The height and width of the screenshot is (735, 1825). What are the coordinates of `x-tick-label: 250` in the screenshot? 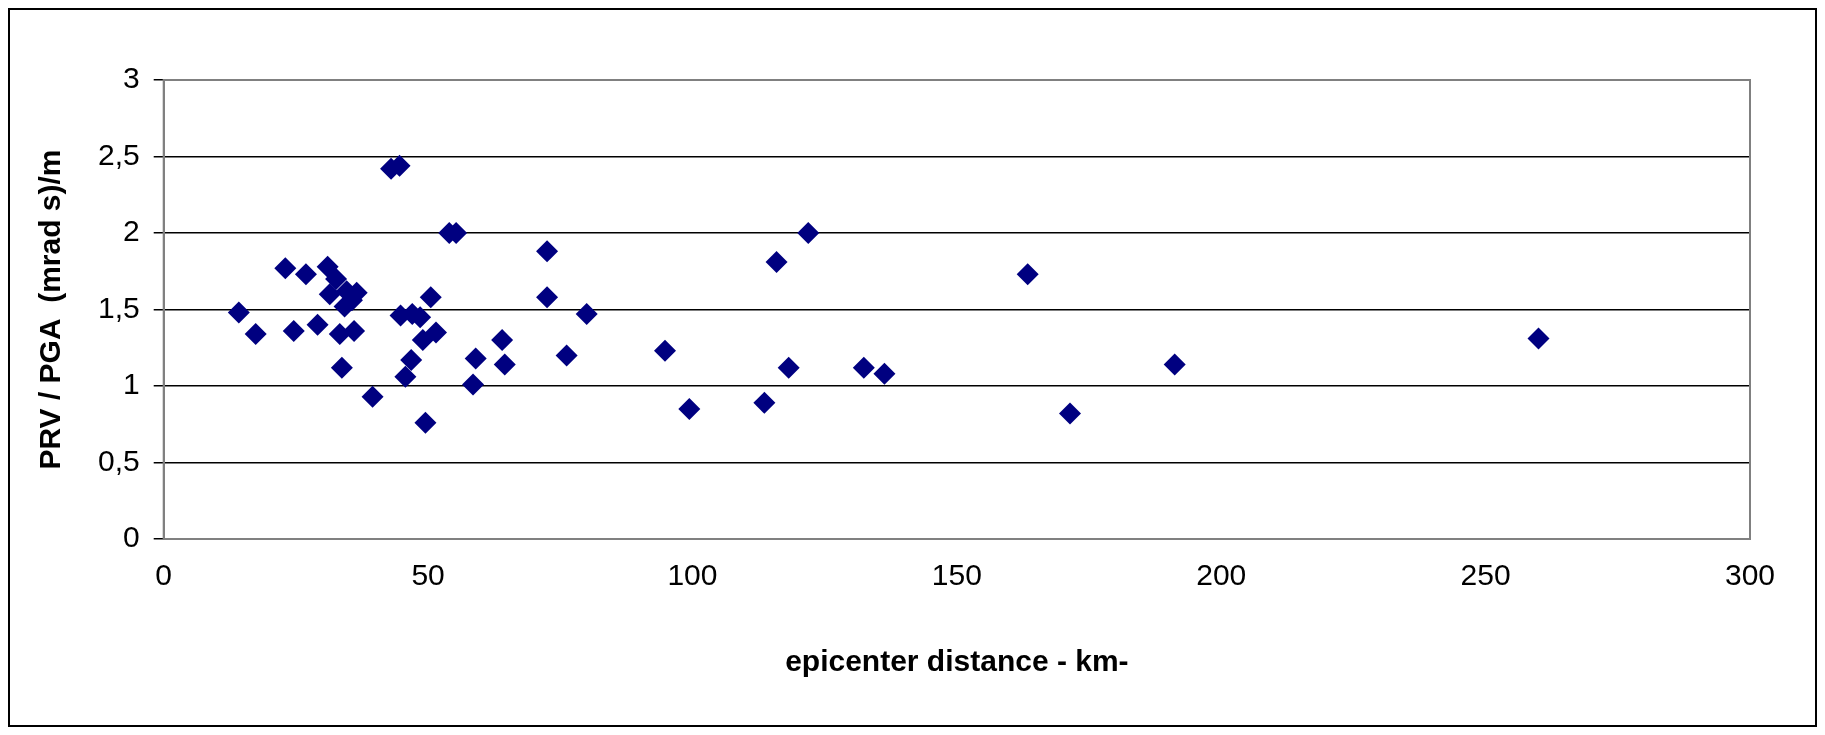 It's located at (1485, 575).